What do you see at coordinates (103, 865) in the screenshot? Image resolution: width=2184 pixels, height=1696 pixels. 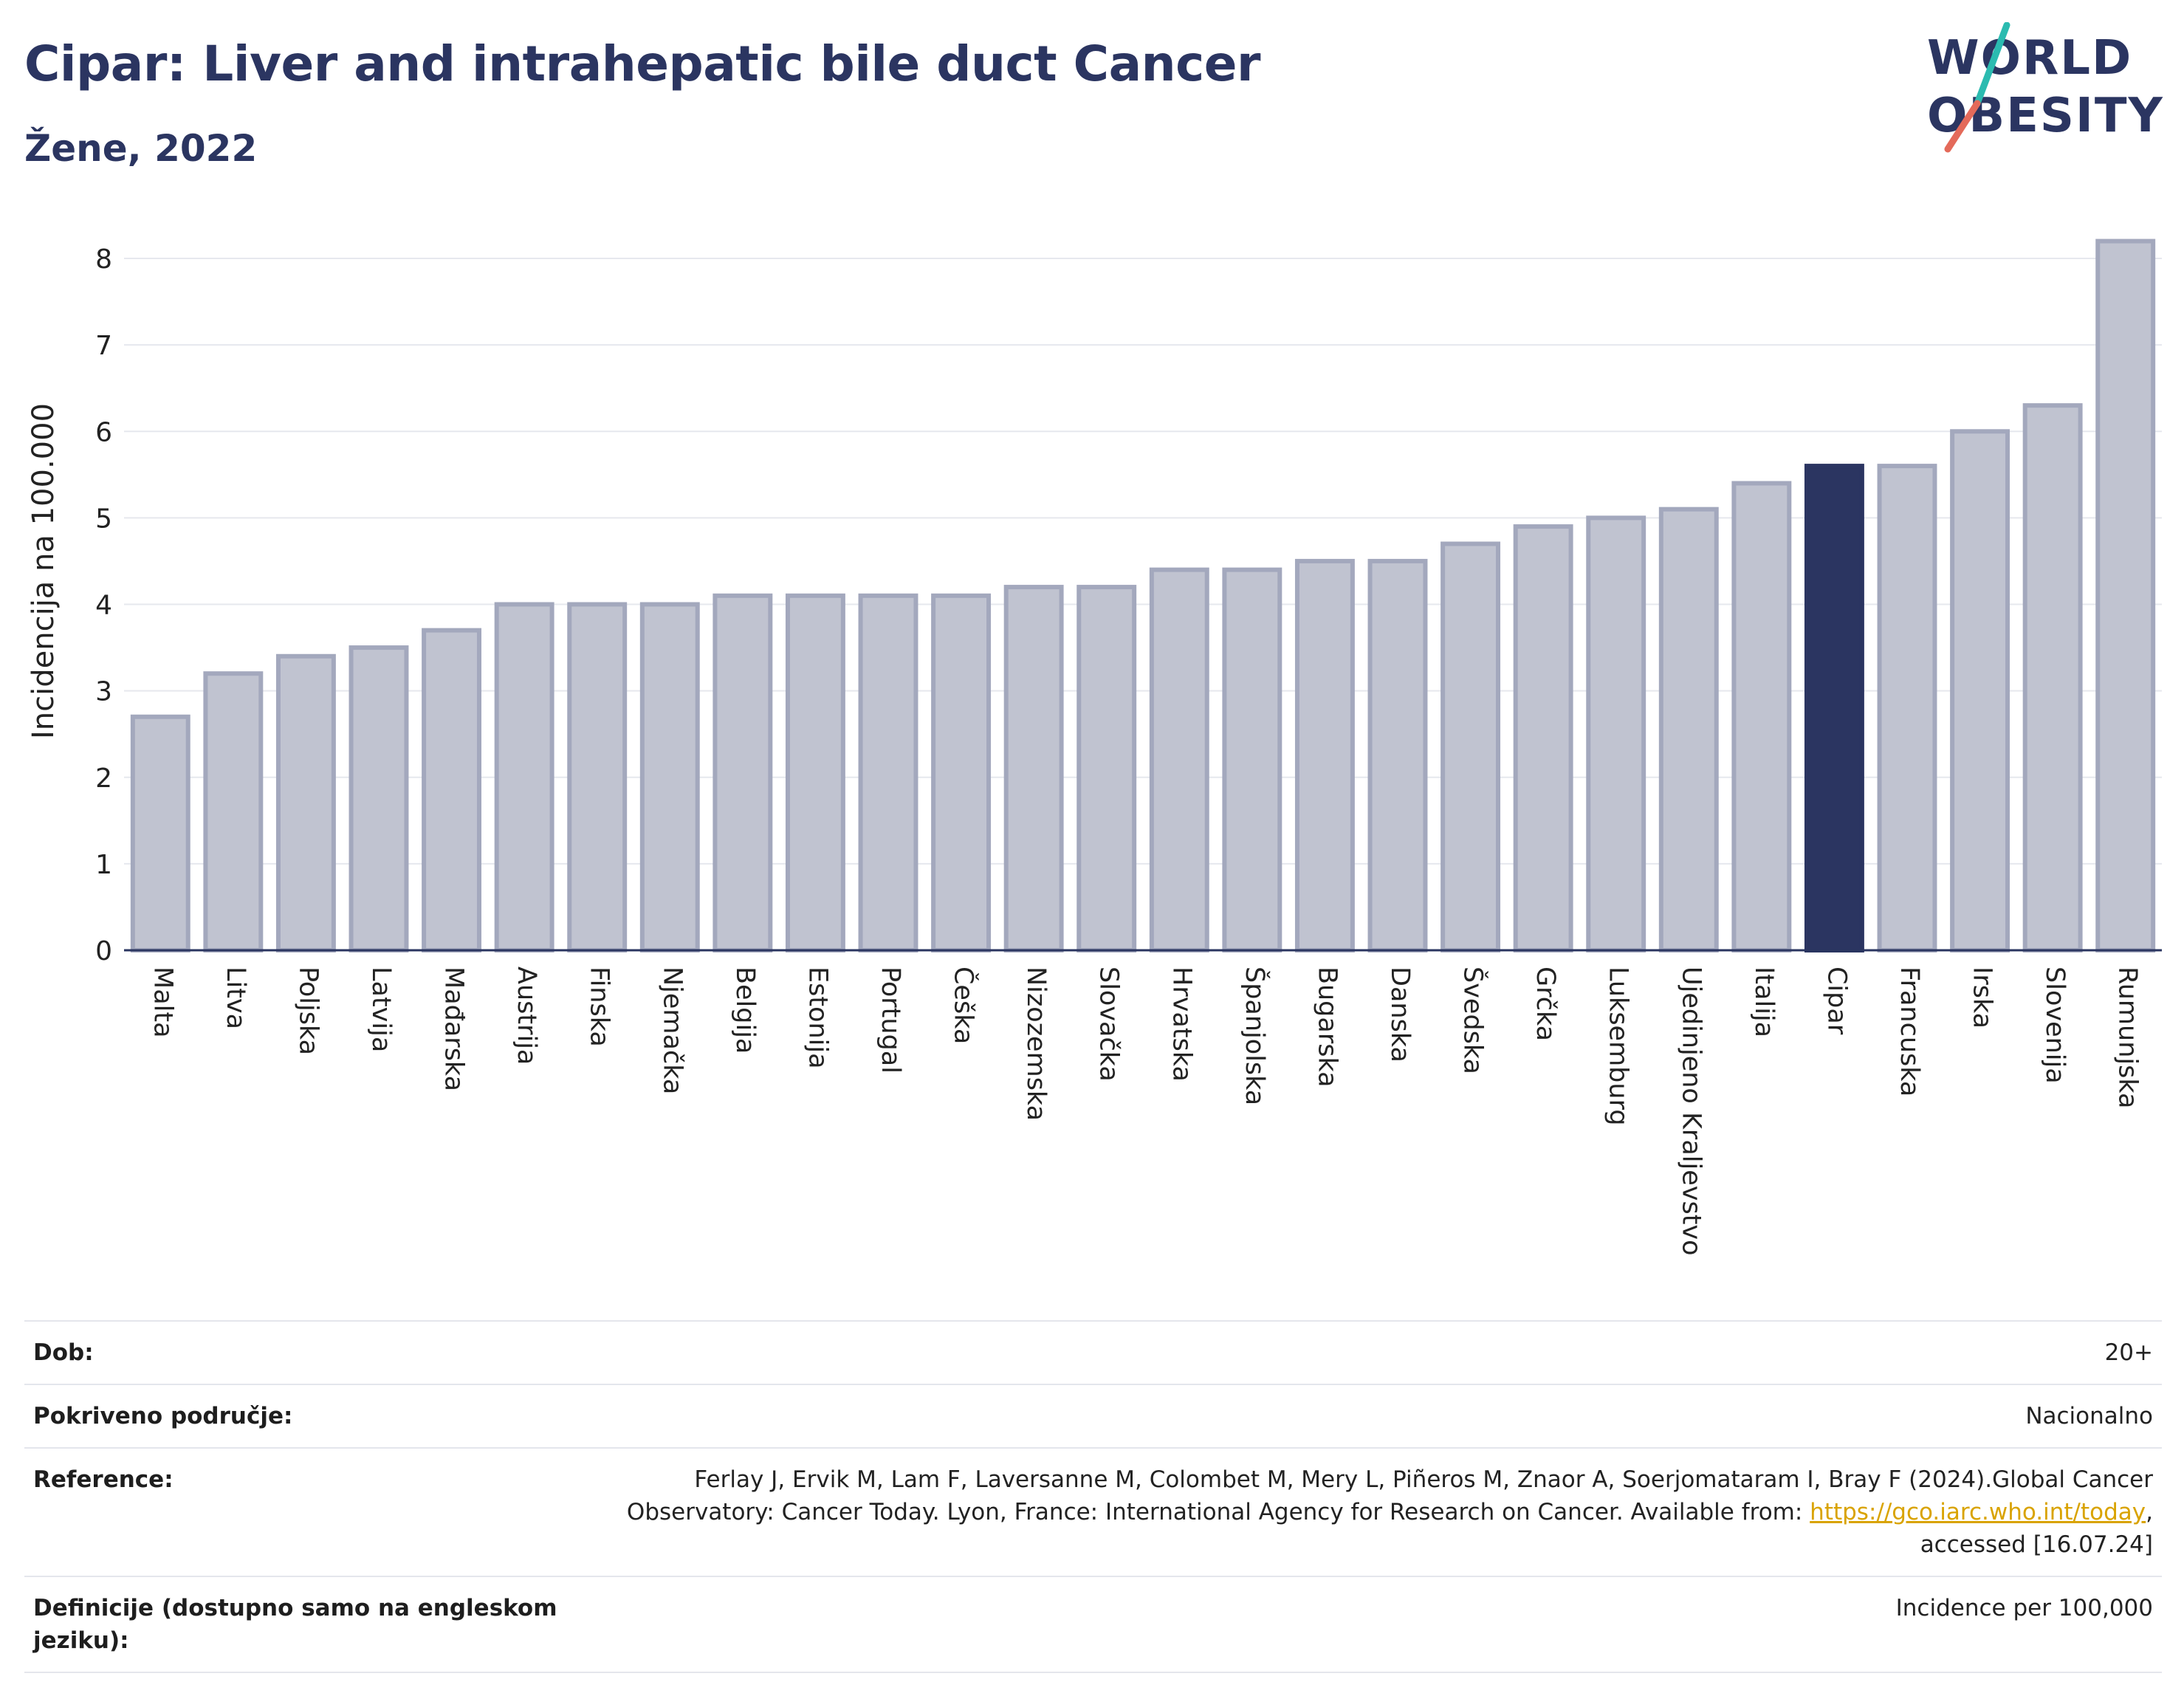 I see `y-tick-label: 1` at bounding box center [103, 865].